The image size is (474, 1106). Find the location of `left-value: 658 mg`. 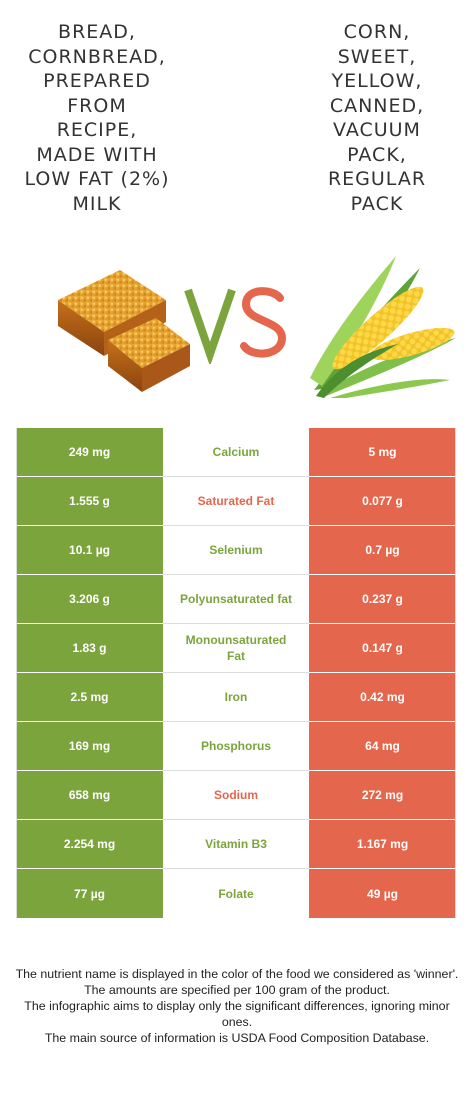

left-value: 658 mg is located at coordinates (89, 795).